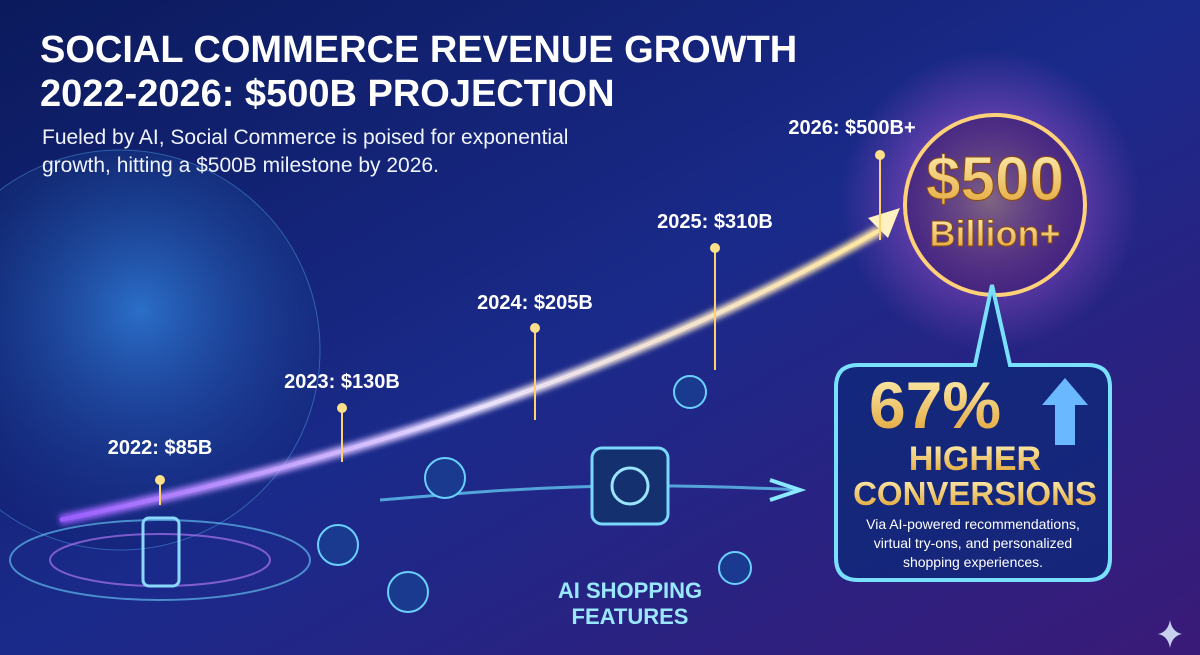 This screenshot has width=1200, height=655. I want to click on callout-headline: HIGHER, so click(975, 459).